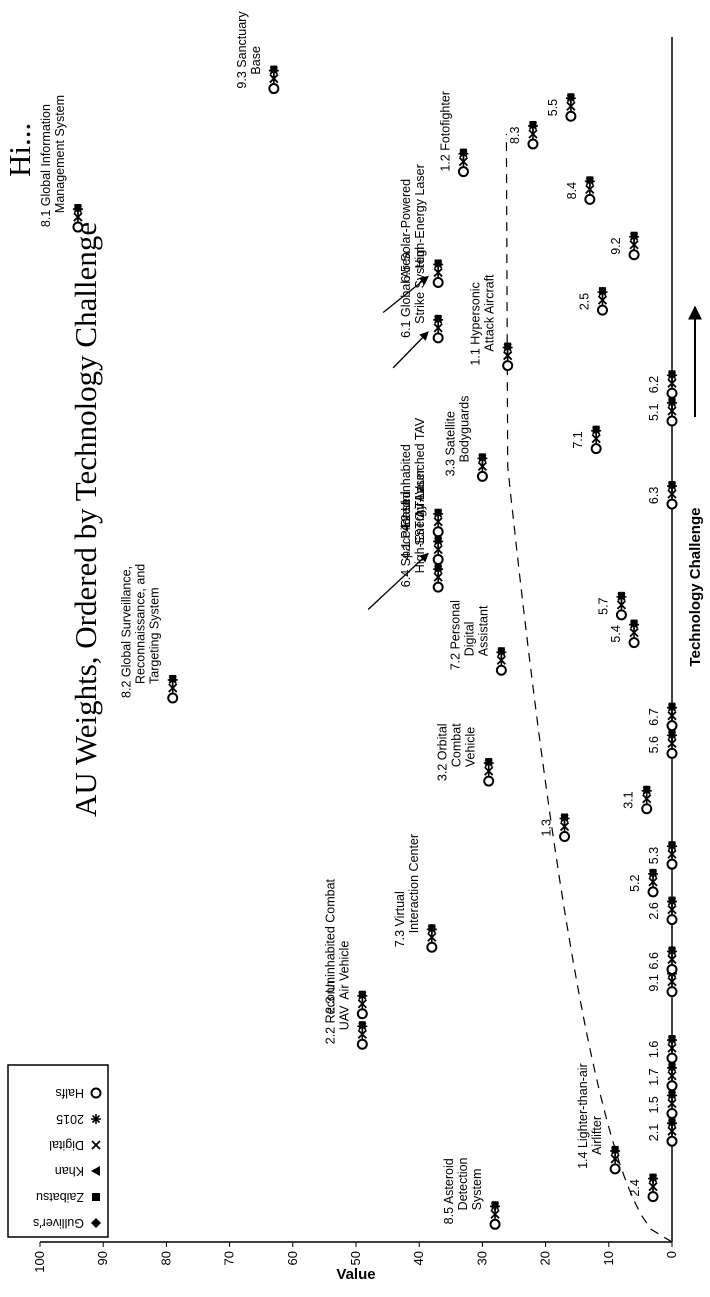 This screenshot has width=710, height=1297. I want to click on point-label: 1.4 Lighter-than-airAirlifter, so click(590, 1116).